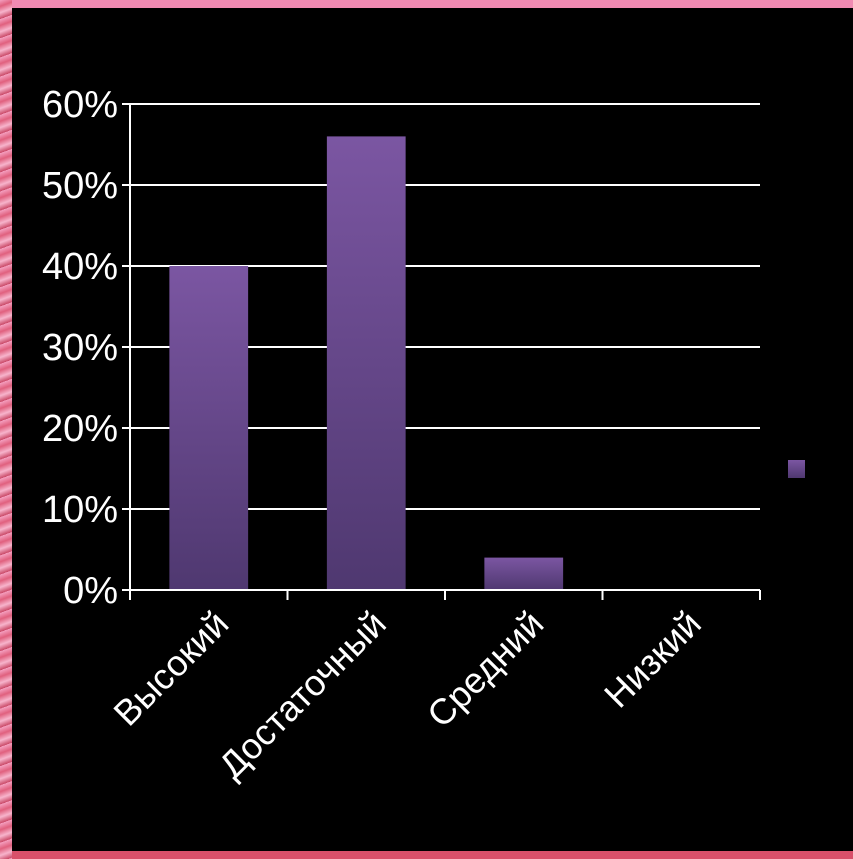 This screenshot has height=859, width=853. Describe the element at coordinates (6, 429) in the screenshot. I see `decorative-left-border` at that location.